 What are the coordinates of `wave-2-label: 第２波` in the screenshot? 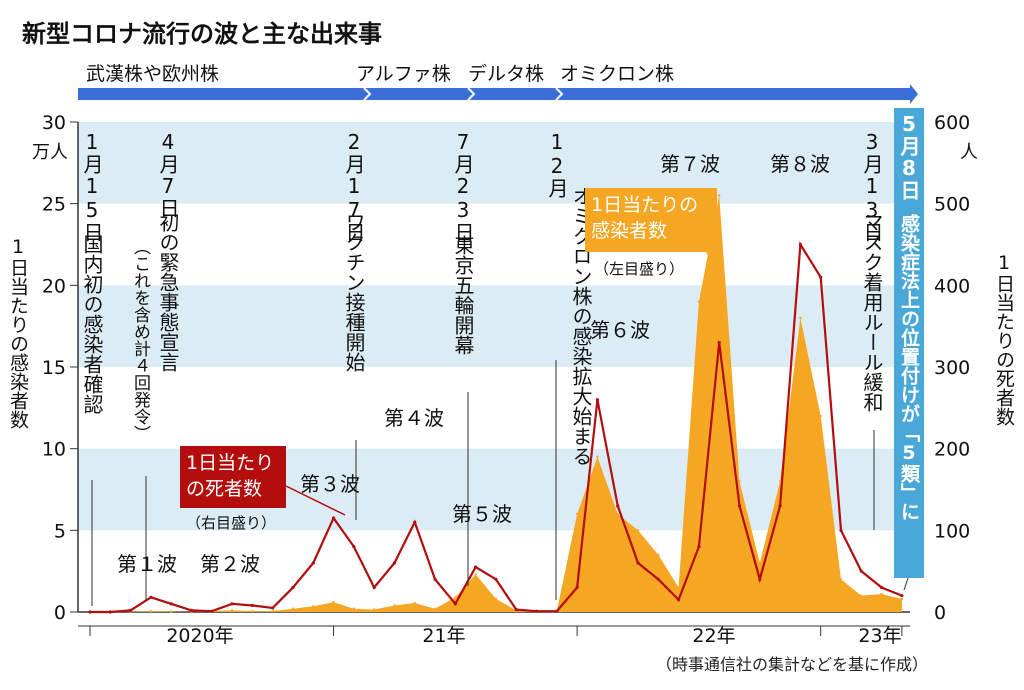 It's located at (230, 564).